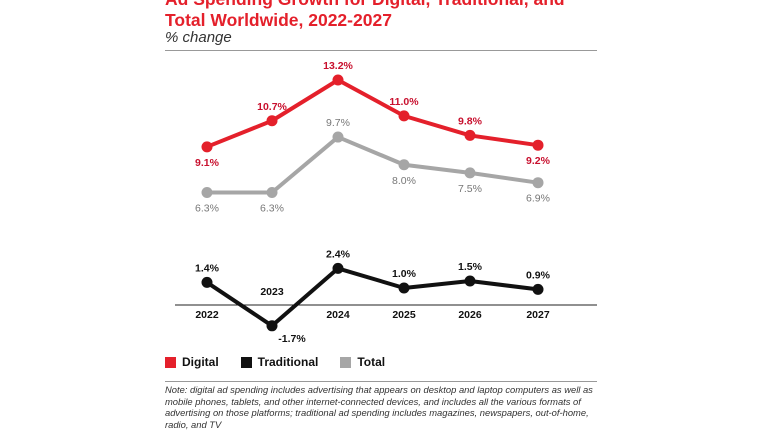  What do you see at coordinates (538, 315) in the screenshot?
I see `x-tick-label: 2027` at bounding box center [538, 315].